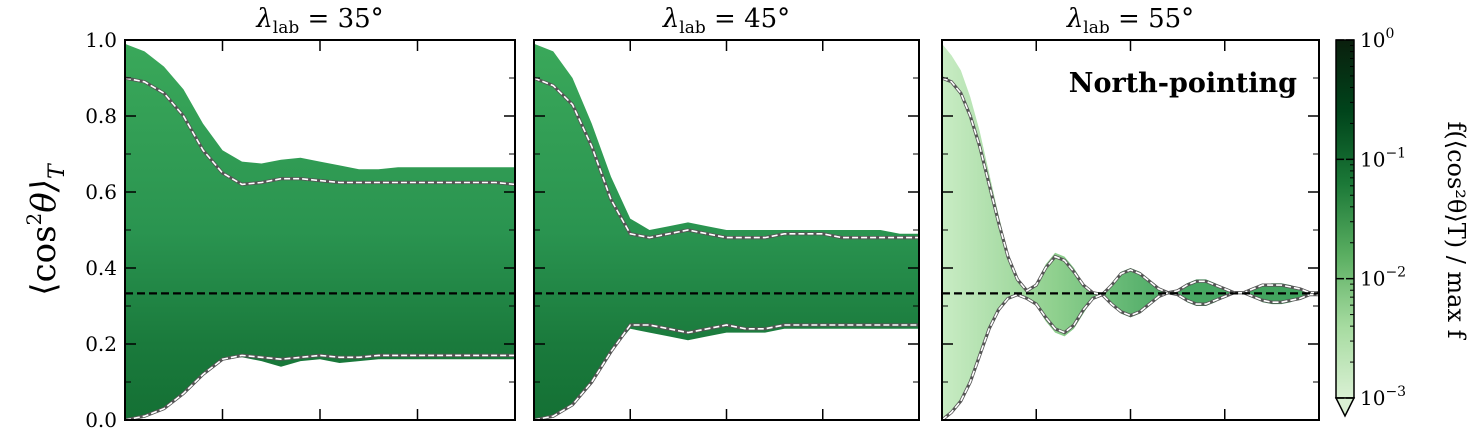 The height and width of the screenshot is (447, 1468). I want to click on colorbar-tick-exp: −1, so click(1395, 153).